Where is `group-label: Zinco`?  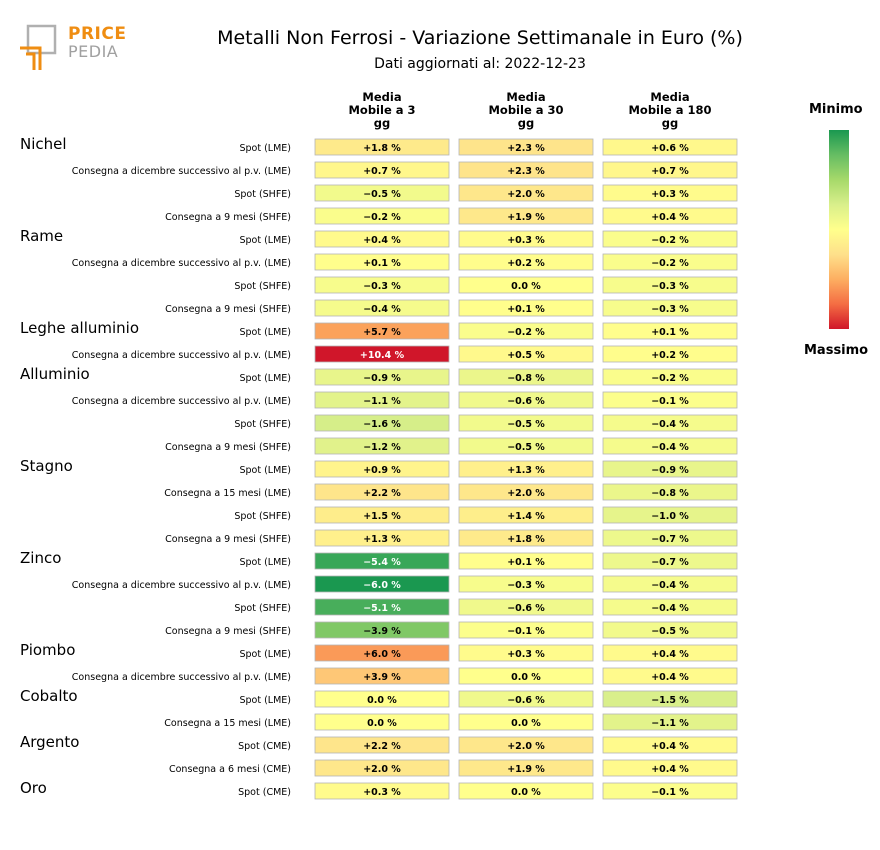 group-label: Zinco is located at coordinates (40, 558).